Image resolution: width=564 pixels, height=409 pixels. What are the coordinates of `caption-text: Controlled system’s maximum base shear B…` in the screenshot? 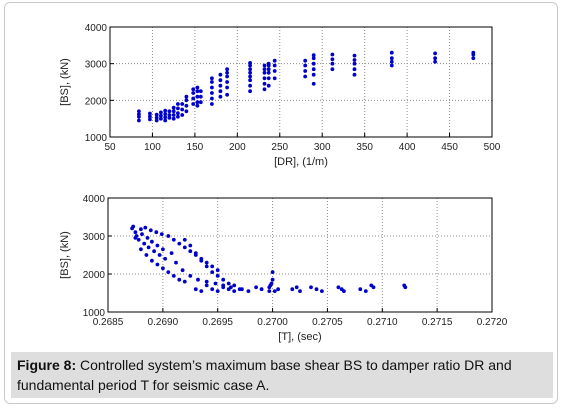 It's located at (264, 375).